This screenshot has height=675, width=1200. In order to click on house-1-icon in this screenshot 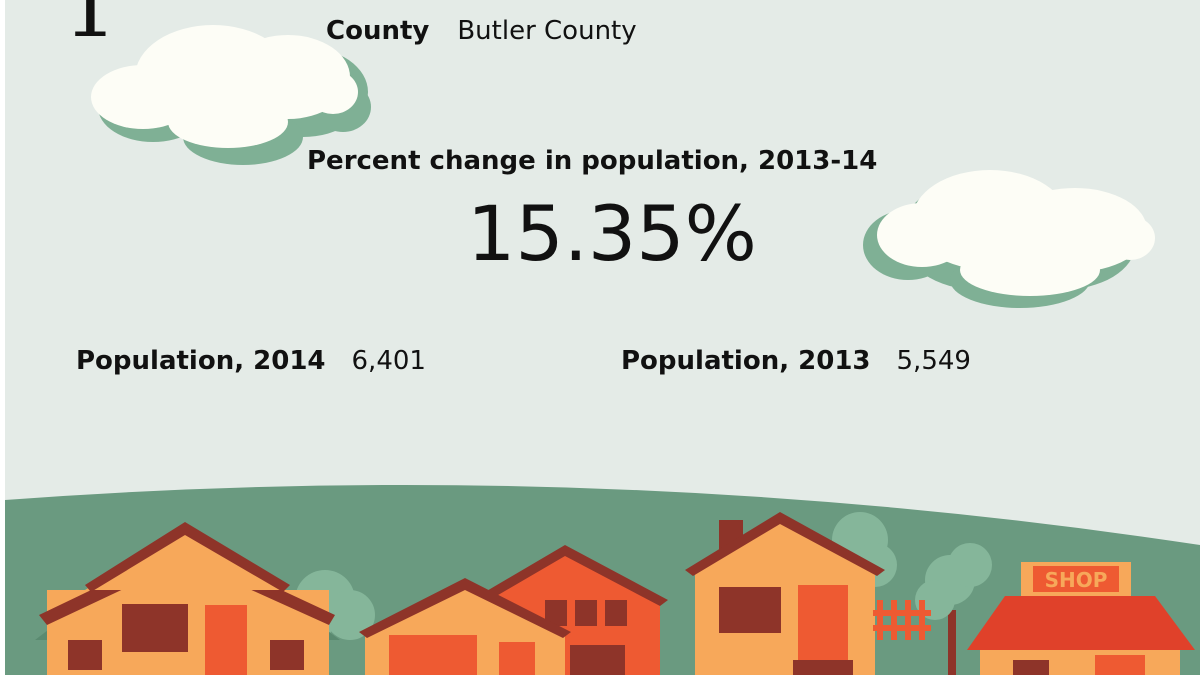, I will do `click(187, 598)`.